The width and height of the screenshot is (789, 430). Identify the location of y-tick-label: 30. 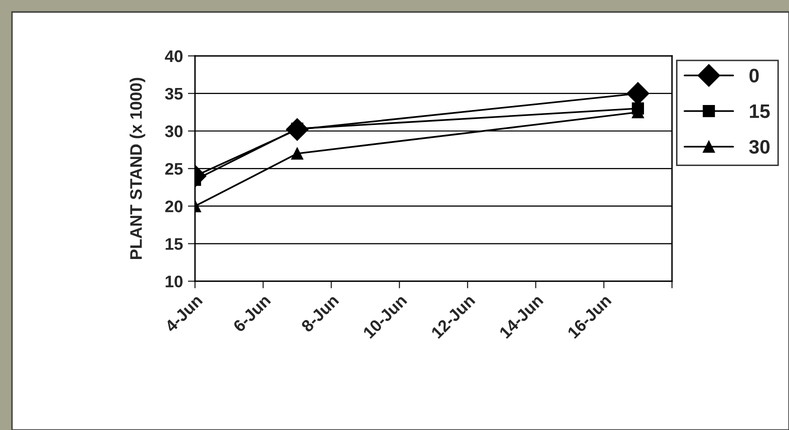
(174, 131).